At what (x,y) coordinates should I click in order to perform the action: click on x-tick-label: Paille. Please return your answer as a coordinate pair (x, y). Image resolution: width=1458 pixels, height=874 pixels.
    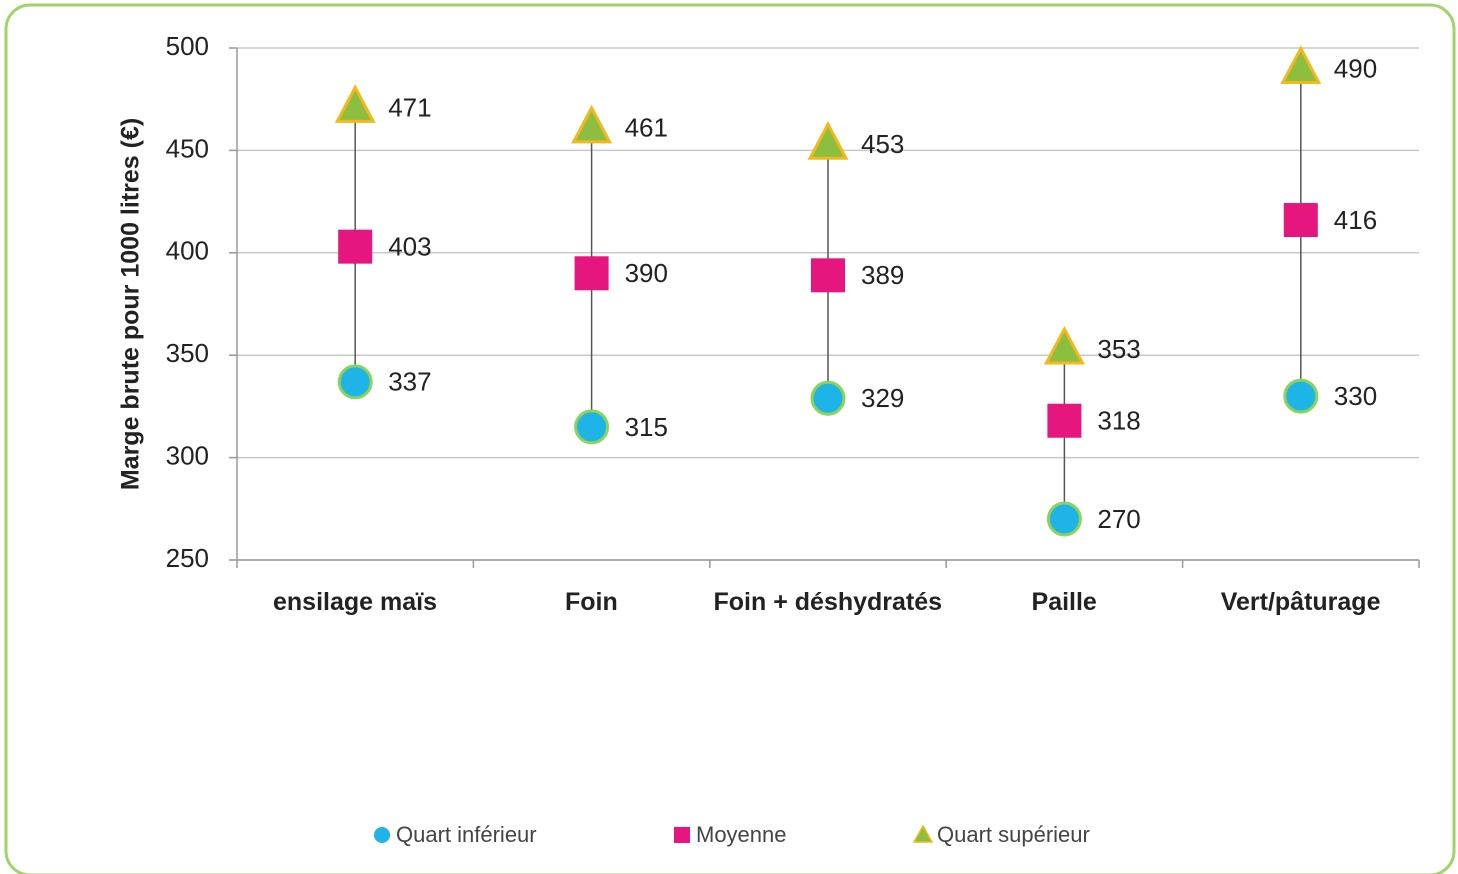
    Looking at the image, I should click on (1064, 602).